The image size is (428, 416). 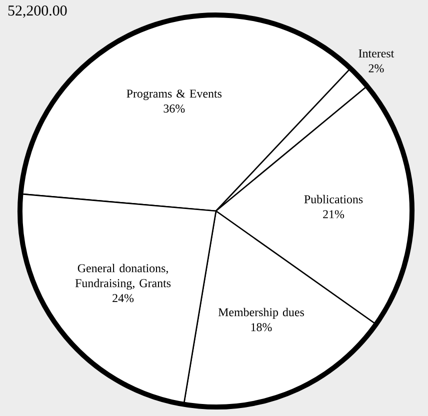 What do you see at coordinates (174, 108) in the screenshot?
I see `data-label: 36%` at bounding box center [174, 108].